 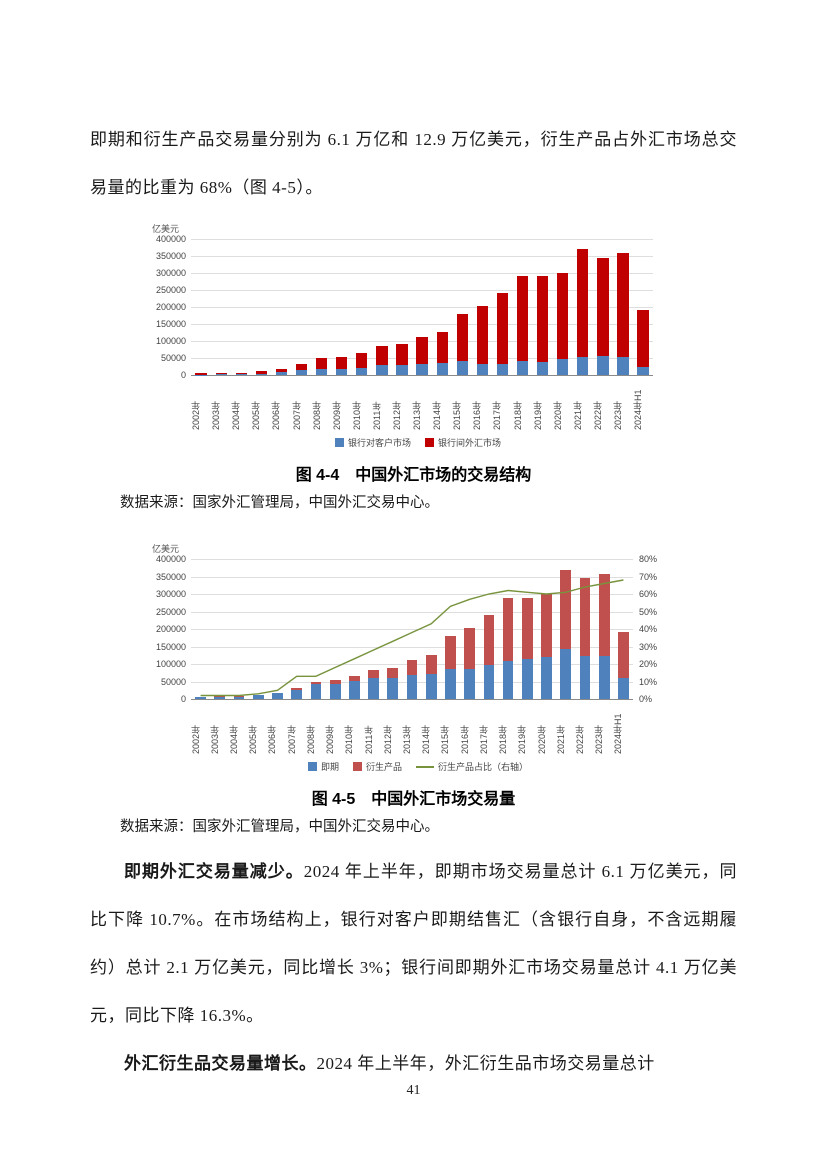 I want to click on x-tick-cell: 2011年, so click(x=377, y=404).